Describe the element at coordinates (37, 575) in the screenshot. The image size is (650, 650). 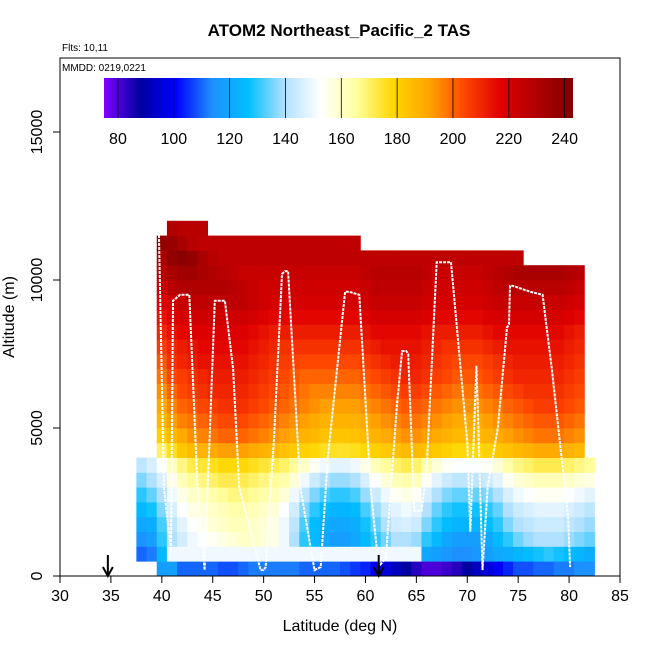
I see `y-tick-label: 0` at that location.